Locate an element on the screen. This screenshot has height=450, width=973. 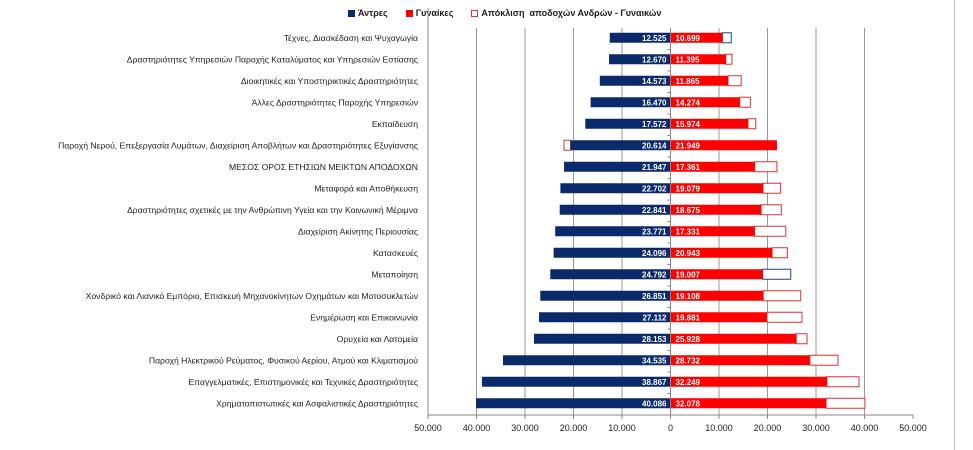
x-tick-label: 10.000 is located at coordinates (622, 428).